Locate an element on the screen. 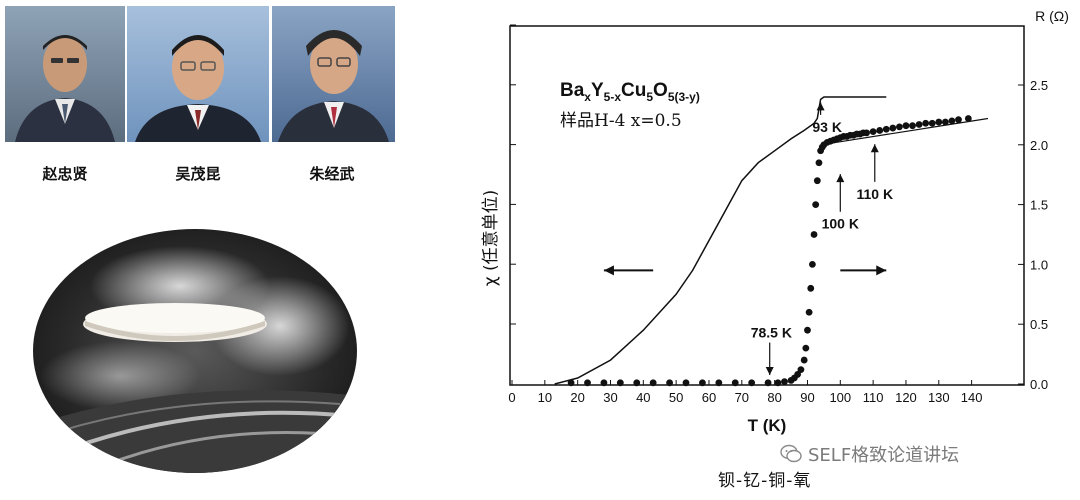  watermark-text: SELF格致论道讲坛 is located at coordinates (884, 455).